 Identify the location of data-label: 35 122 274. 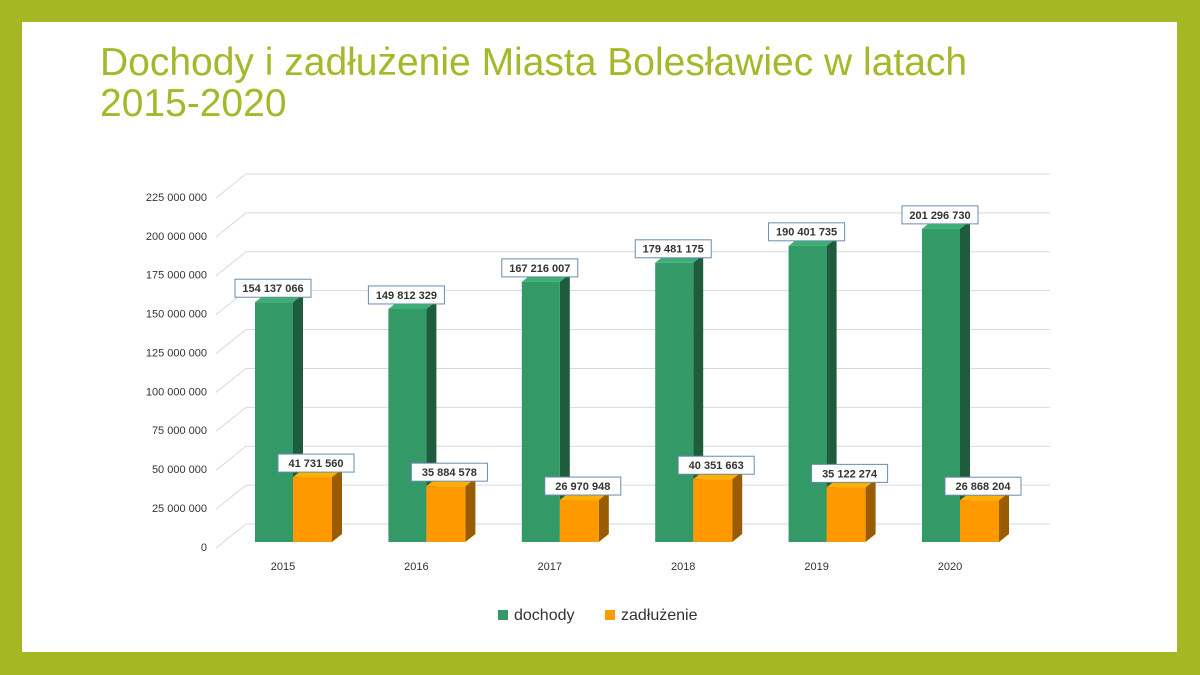
(850, 474).